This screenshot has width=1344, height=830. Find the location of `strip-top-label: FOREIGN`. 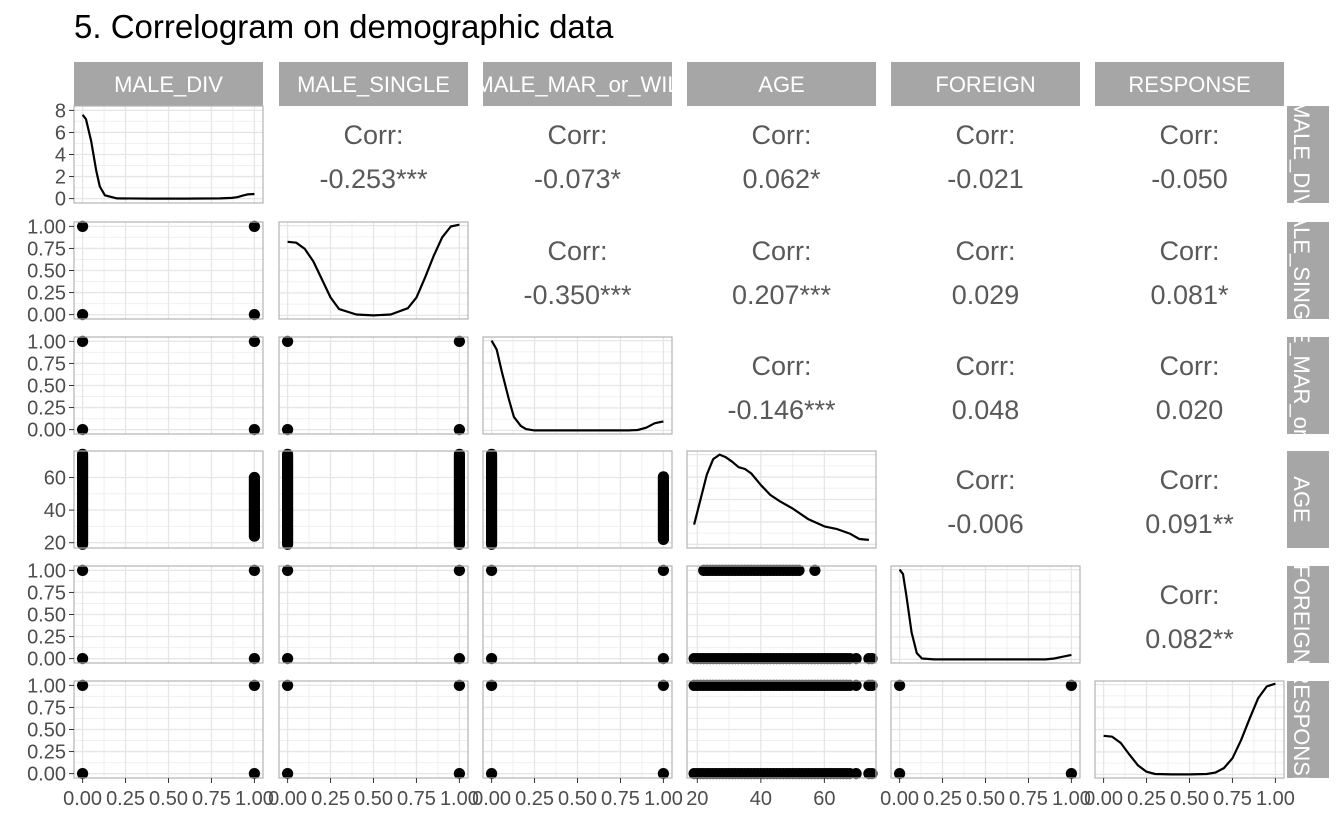

strip-top-label: FOREIGN is located at coordinates (985, 84).